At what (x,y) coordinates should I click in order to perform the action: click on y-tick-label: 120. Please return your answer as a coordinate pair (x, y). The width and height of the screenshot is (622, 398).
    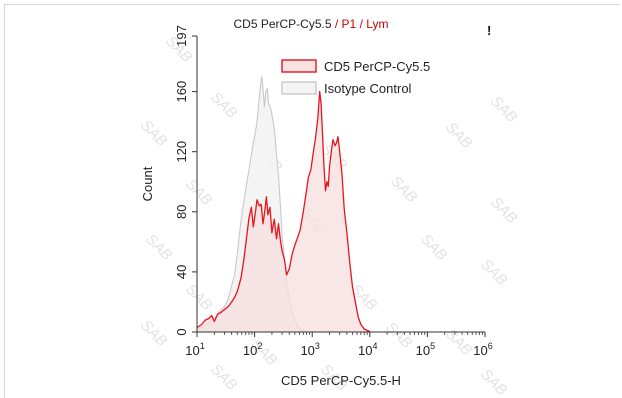
    Looking at the image, I should click on (181, 152).